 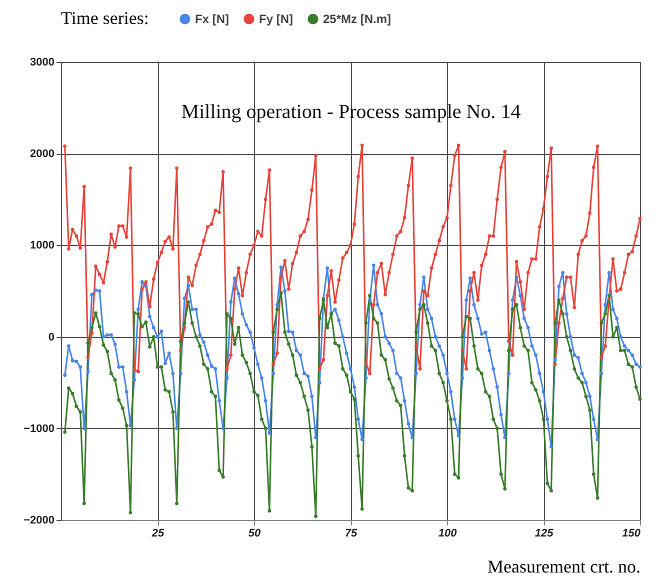 What do you see at coordinates (544, 534) in the screenshot?
I see `x-tick-label: 125` at bounding box center [544, 534].